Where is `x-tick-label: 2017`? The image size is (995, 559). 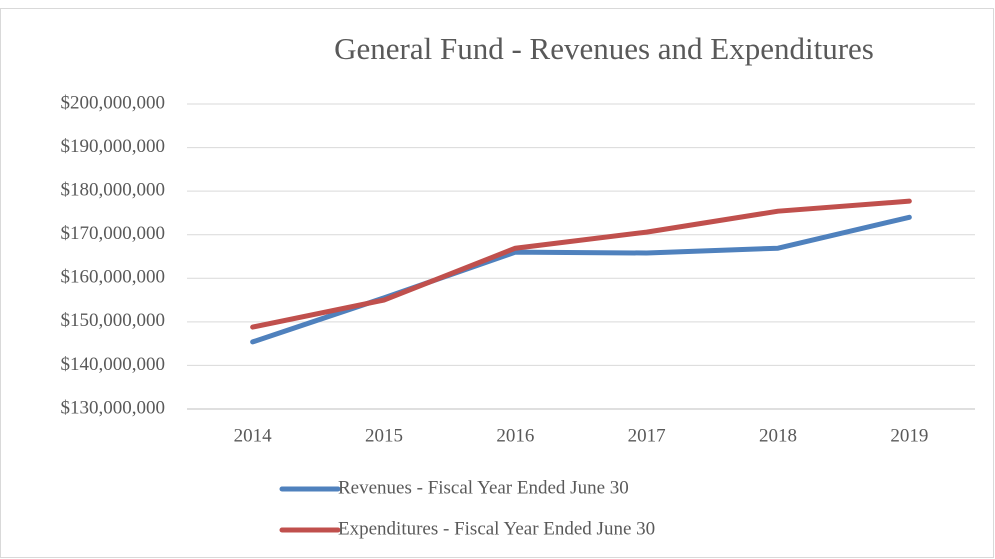 x-tick-label: 2017 is located at coordinates (647, 435).